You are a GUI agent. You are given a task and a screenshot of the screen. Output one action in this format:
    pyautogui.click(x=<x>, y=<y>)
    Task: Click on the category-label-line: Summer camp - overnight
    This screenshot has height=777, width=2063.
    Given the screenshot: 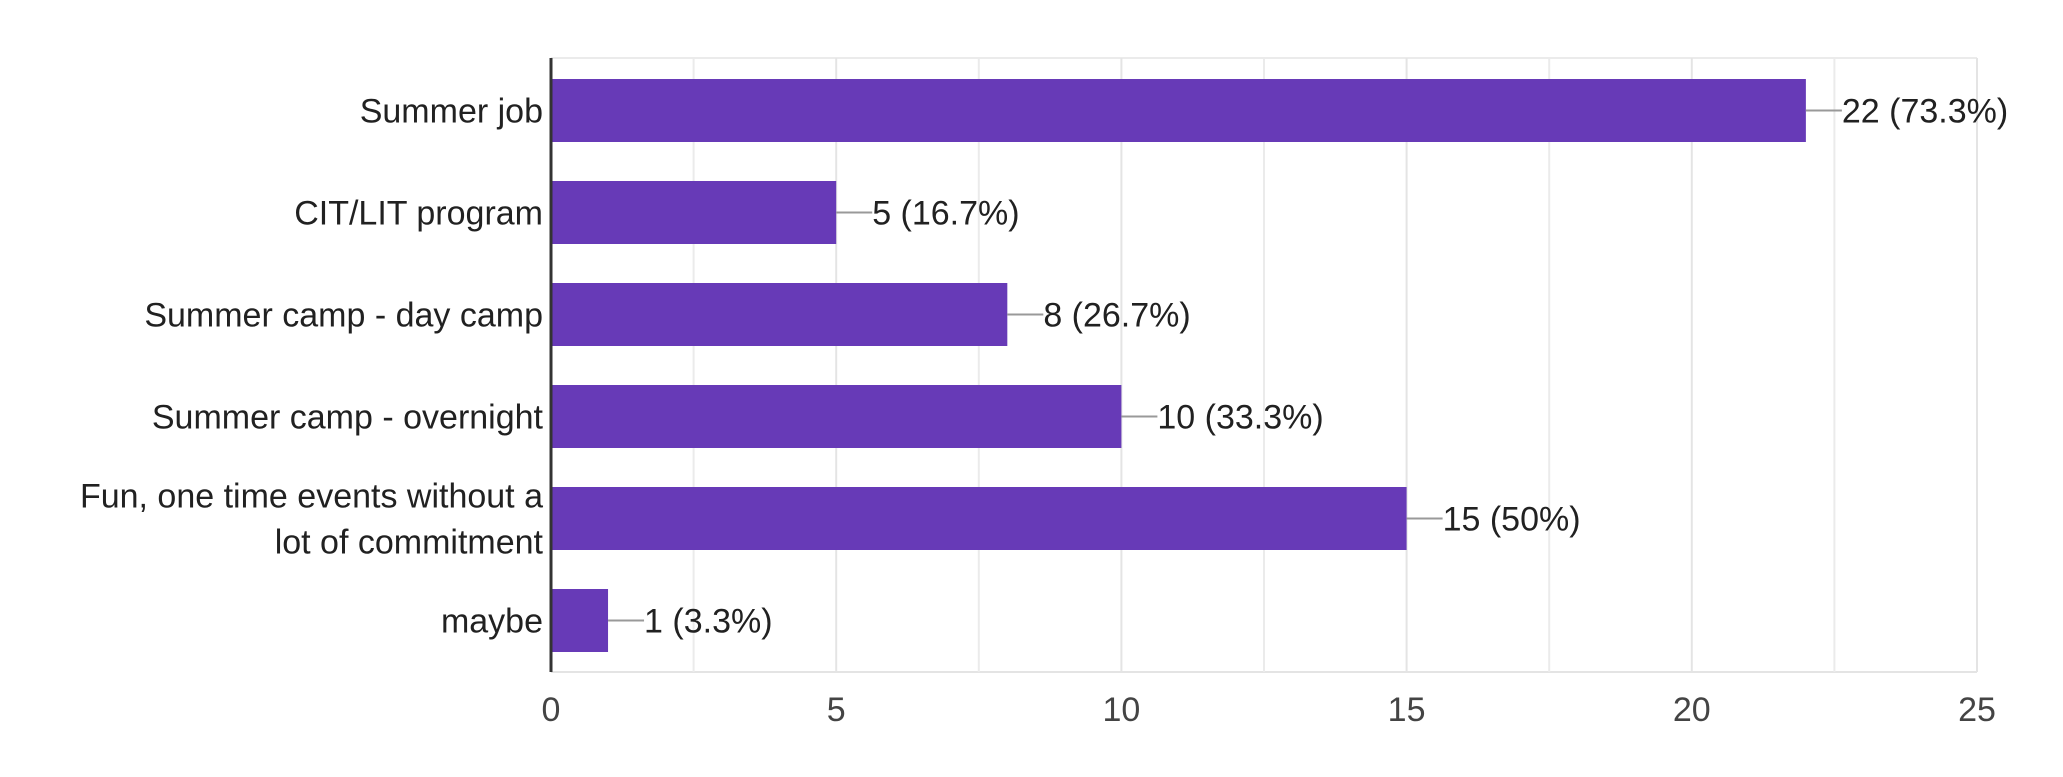 What is the action you would take?
    pyautogui.click(x=348, y=418)
    